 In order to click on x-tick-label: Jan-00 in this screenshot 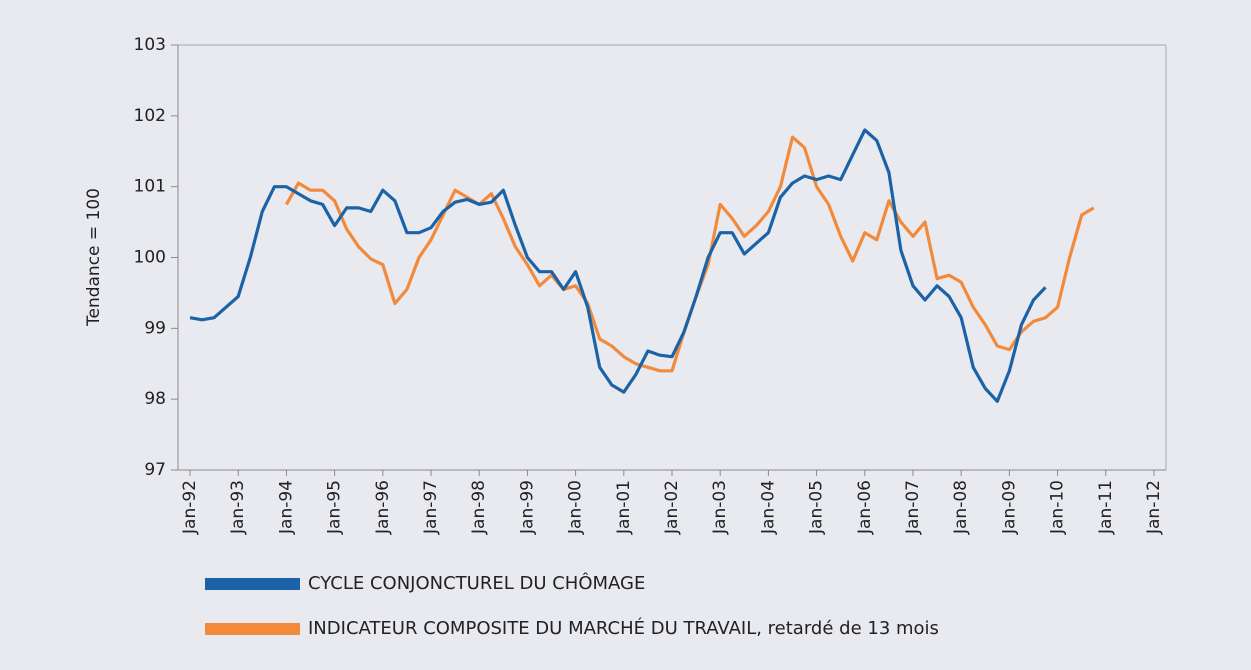, I will do `click(576, 507)`.